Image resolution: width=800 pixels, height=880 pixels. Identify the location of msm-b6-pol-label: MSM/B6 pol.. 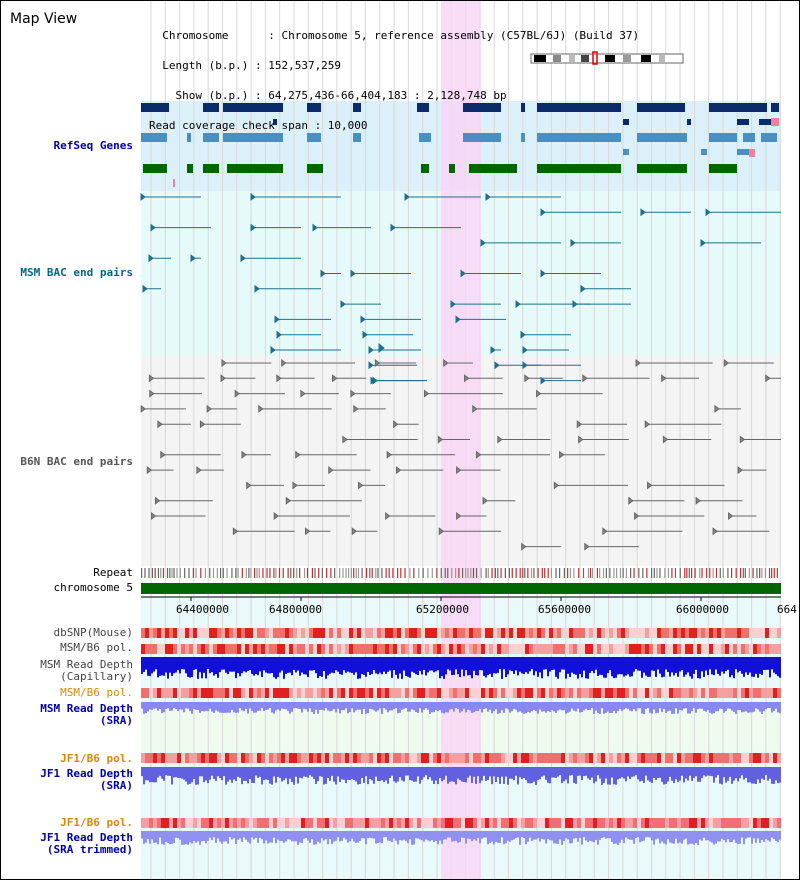
(96, 647).